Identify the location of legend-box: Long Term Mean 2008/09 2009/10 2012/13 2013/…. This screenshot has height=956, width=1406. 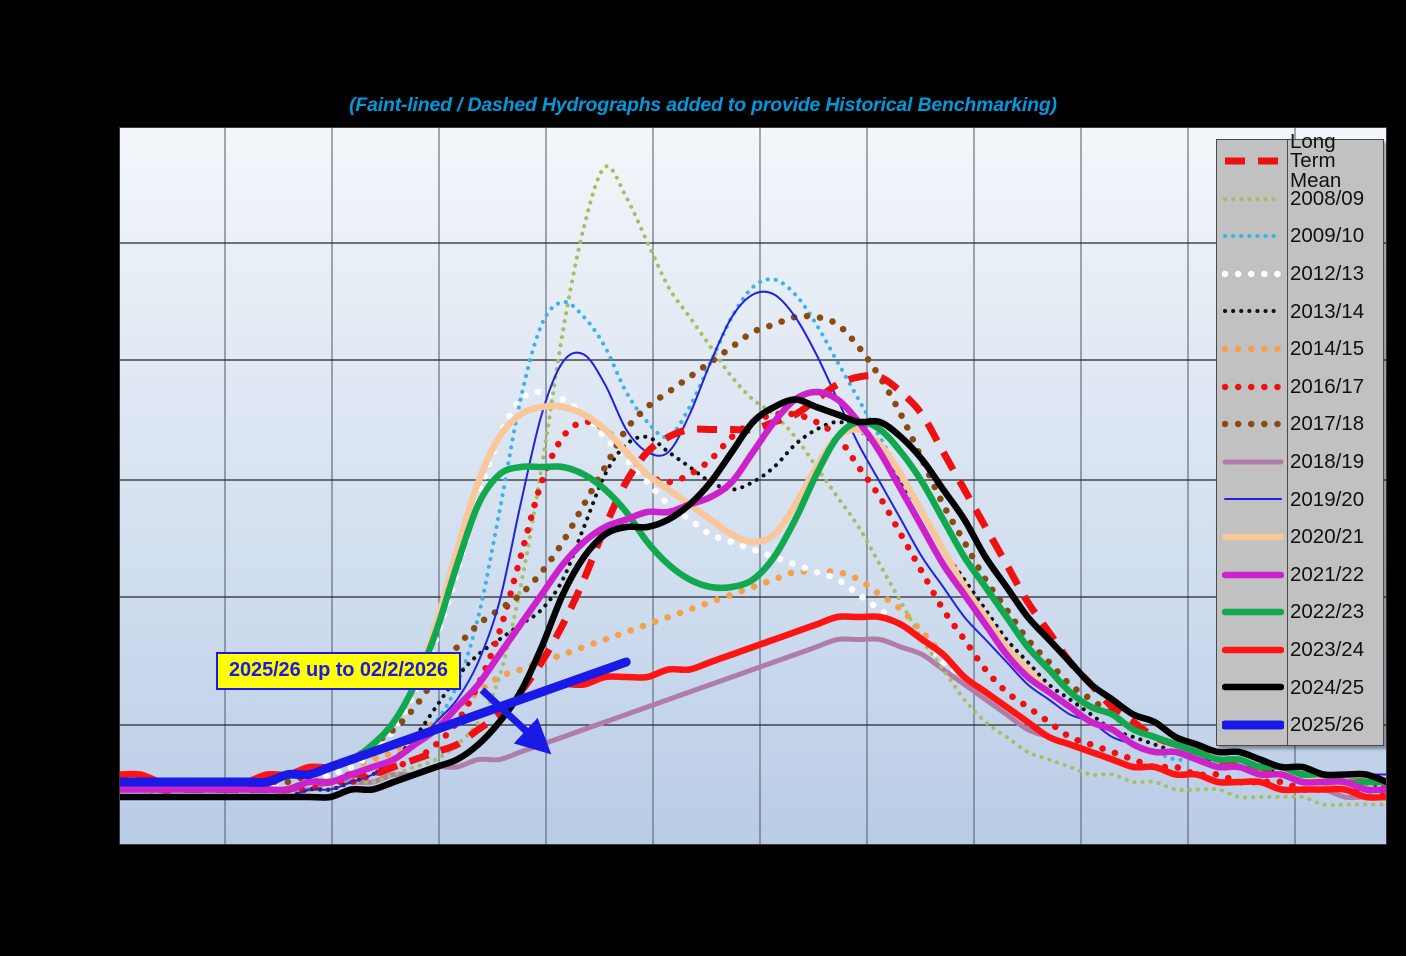
(1300, 438).